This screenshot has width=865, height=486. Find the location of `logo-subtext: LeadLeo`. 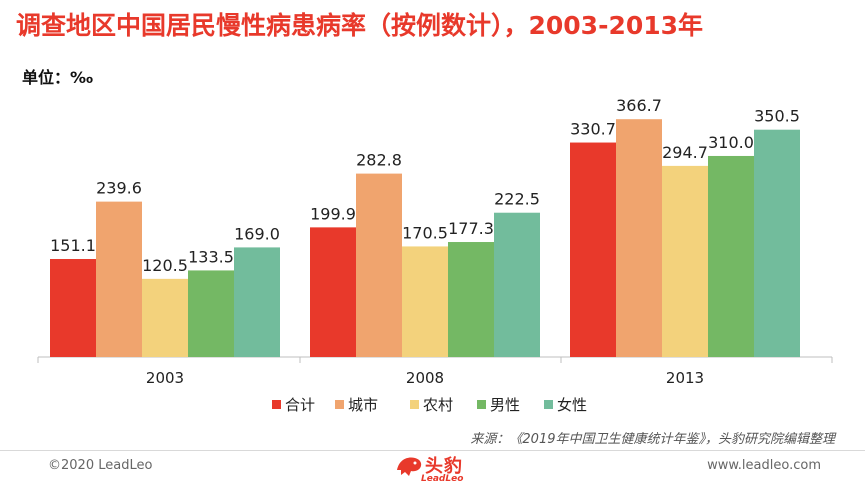

logo-subtext: LeadLeo is located at coordinates (442, 479).